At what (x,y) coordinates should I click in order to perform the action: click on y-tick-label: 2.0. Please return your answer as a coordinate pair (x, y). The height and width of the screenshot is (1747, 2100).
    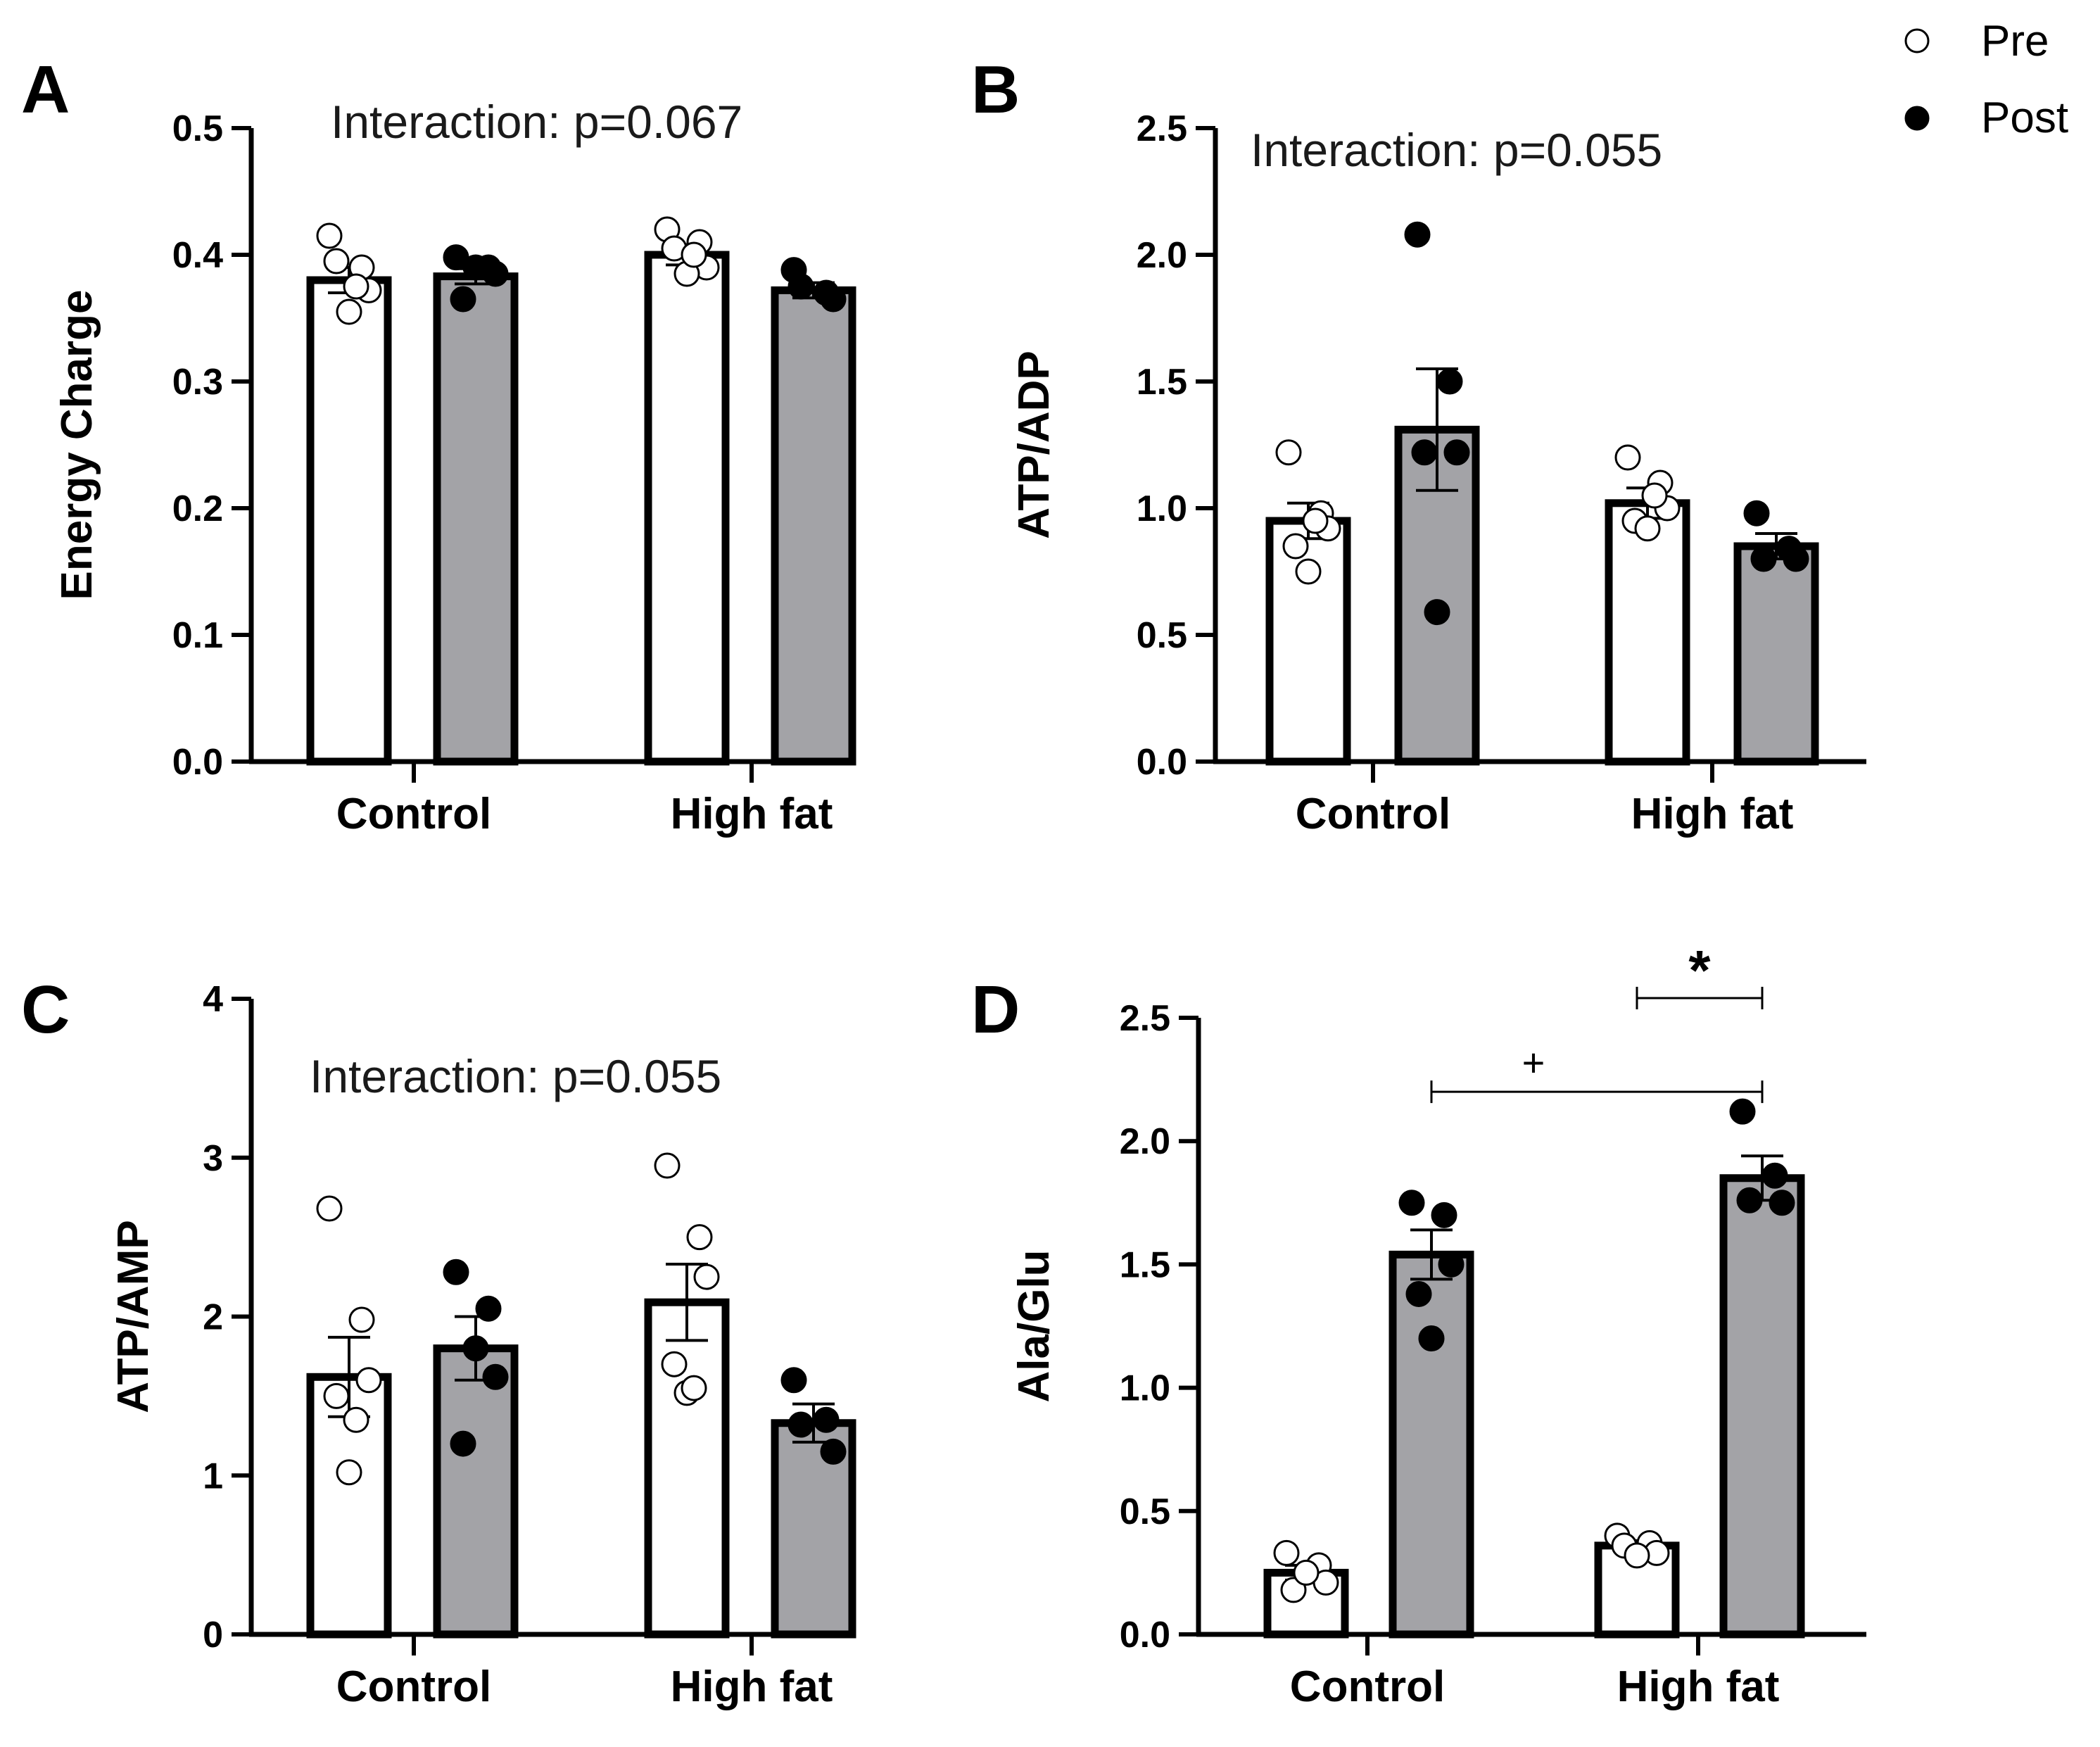
    Looking at the image, I should click on (1145, 1141).